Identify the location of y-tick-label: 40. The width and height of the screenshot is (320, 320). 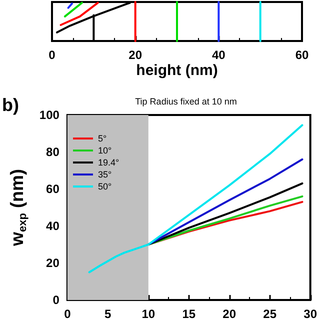
(53, 226).